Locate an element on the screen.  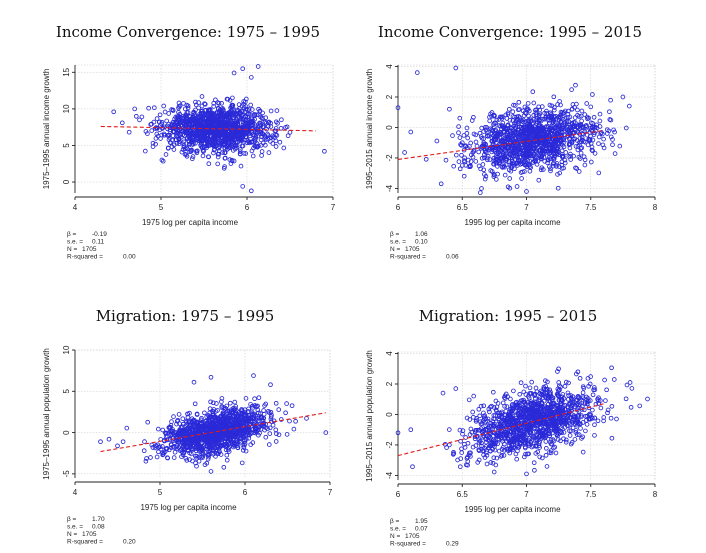
y-axis-label: 1995–2015 annual income growth is located at coordinates (369, 129).